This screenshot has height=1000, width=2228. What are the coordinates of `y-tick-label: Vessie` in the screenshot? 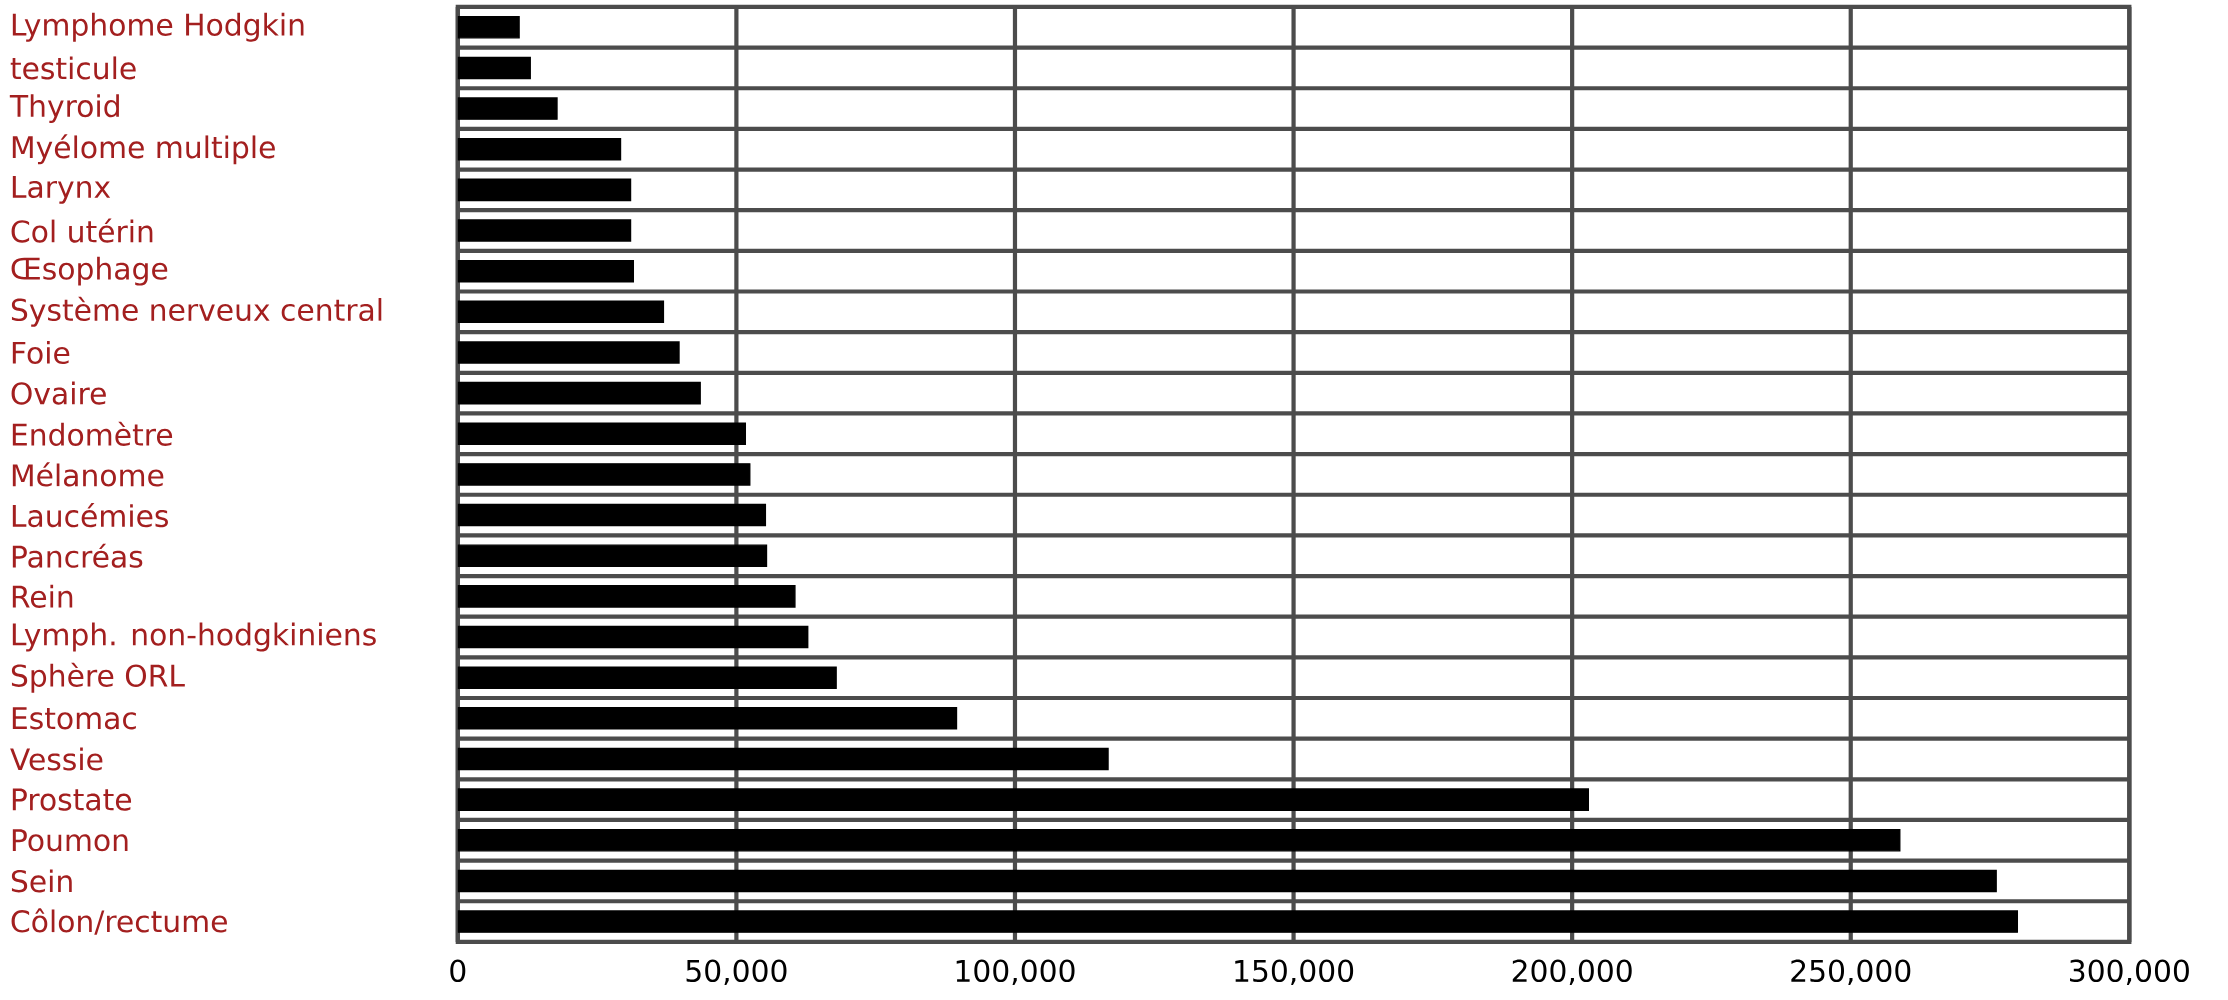 It's located at (56, 759).